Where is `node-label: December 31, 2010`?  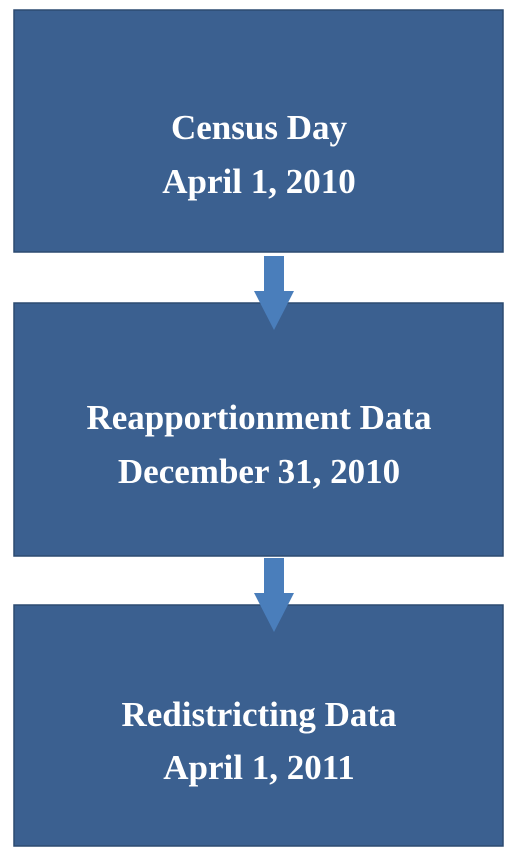 node-label: December 31, 2010 is located at coordinates (259, 471).